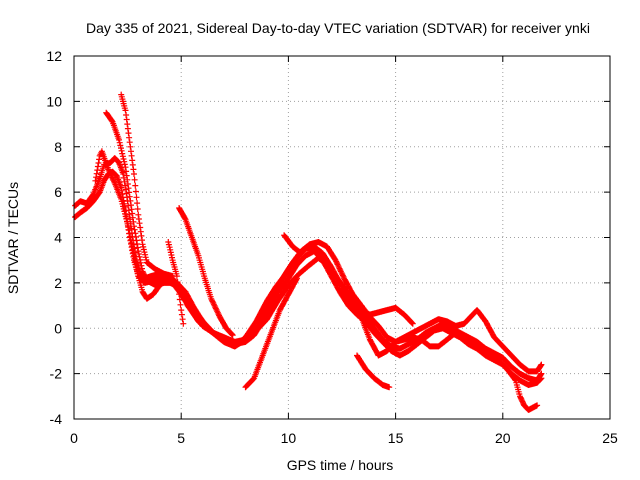  What do you see at coordinates (56, 374) in the screenshot?
I see `y-tick-label: -2` at bounding box center [56, 374].